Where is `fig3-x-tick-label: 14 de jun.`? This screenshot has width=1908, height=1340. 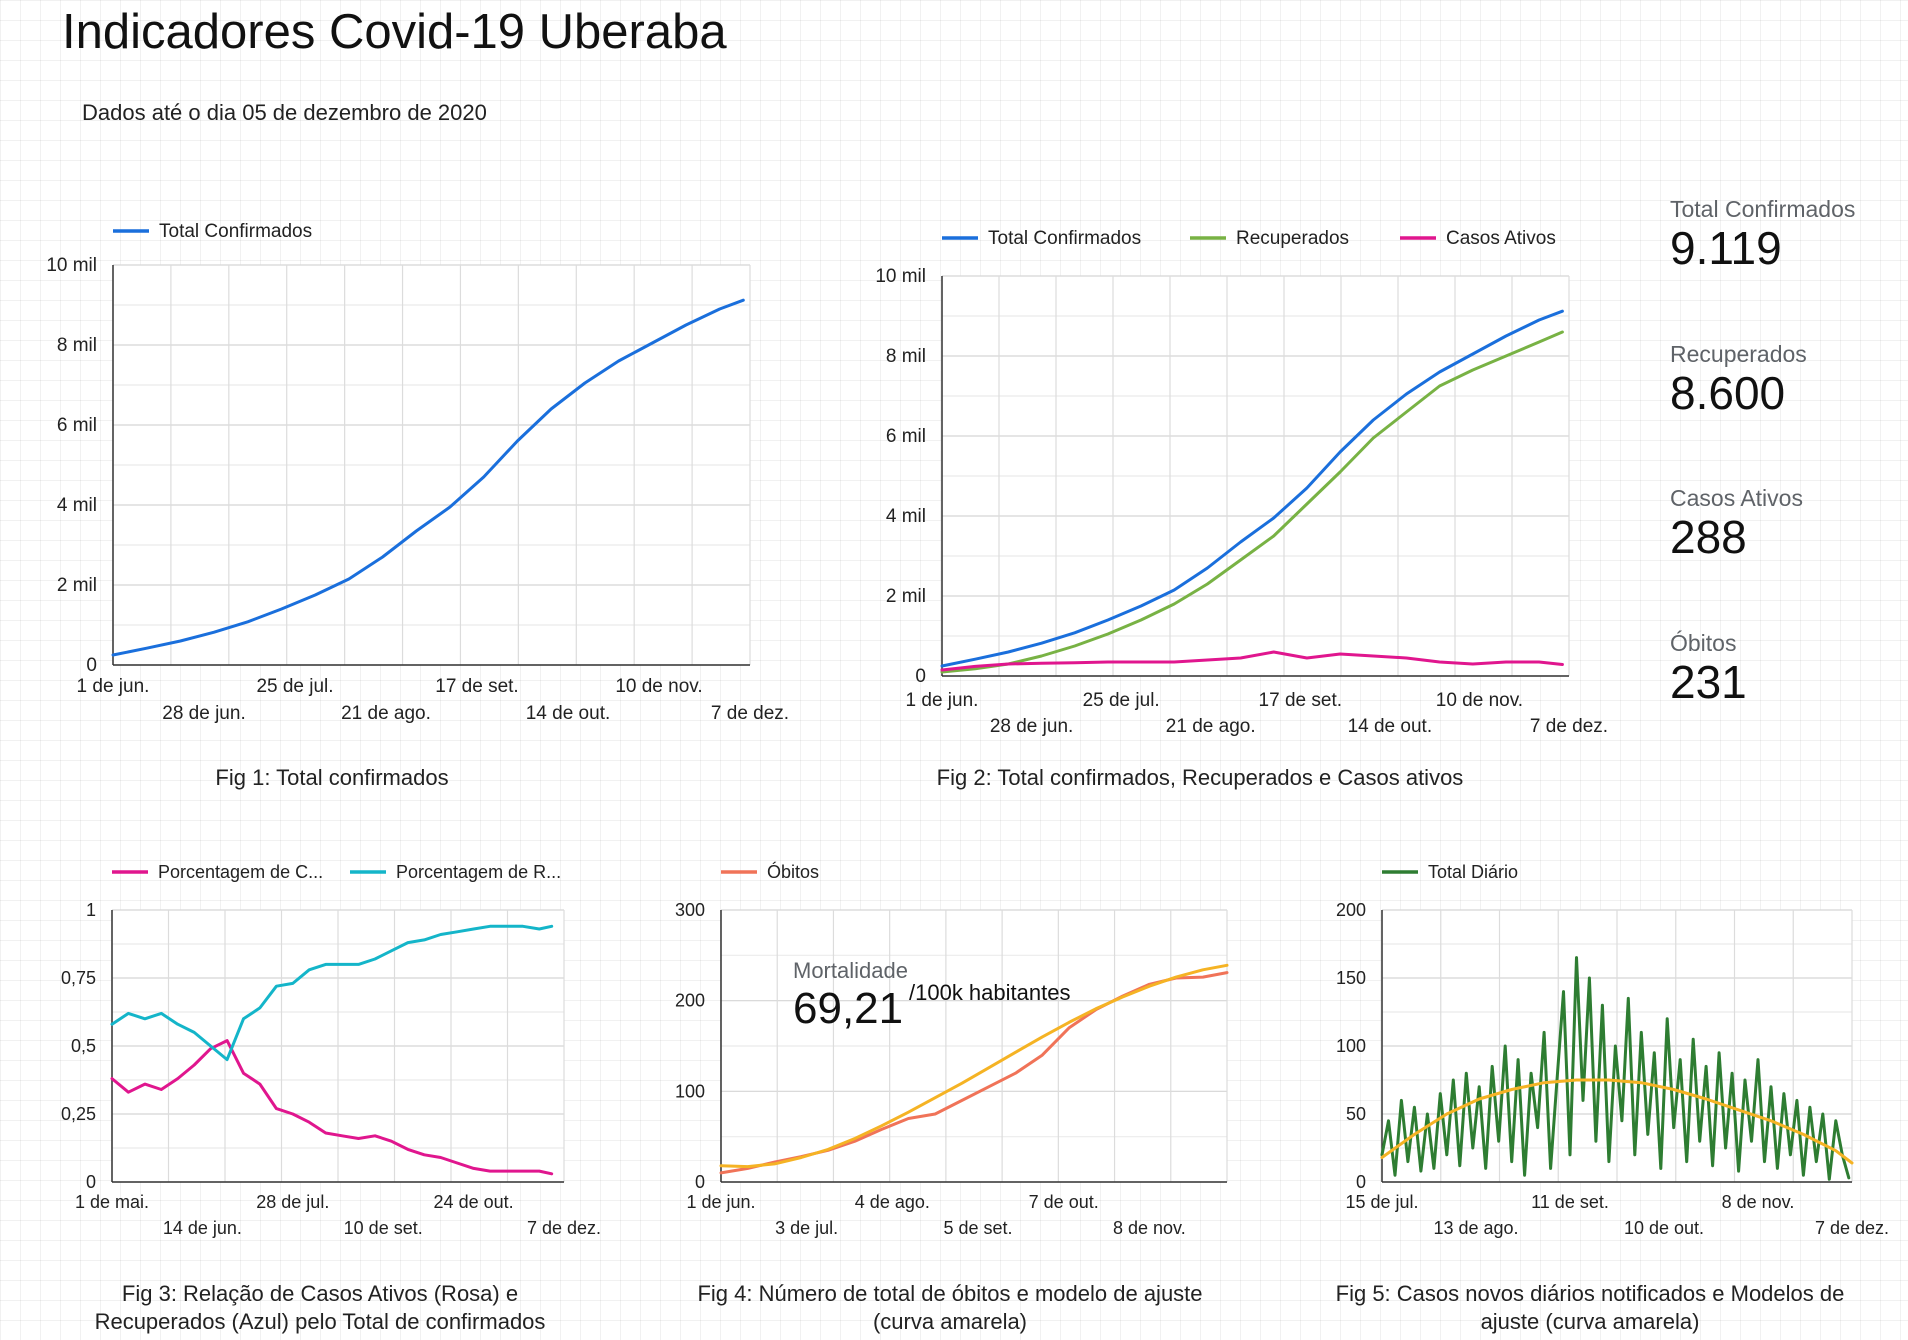
fig3-x-tick-label: 14 de jun. is located at coordinates (202, 1228).